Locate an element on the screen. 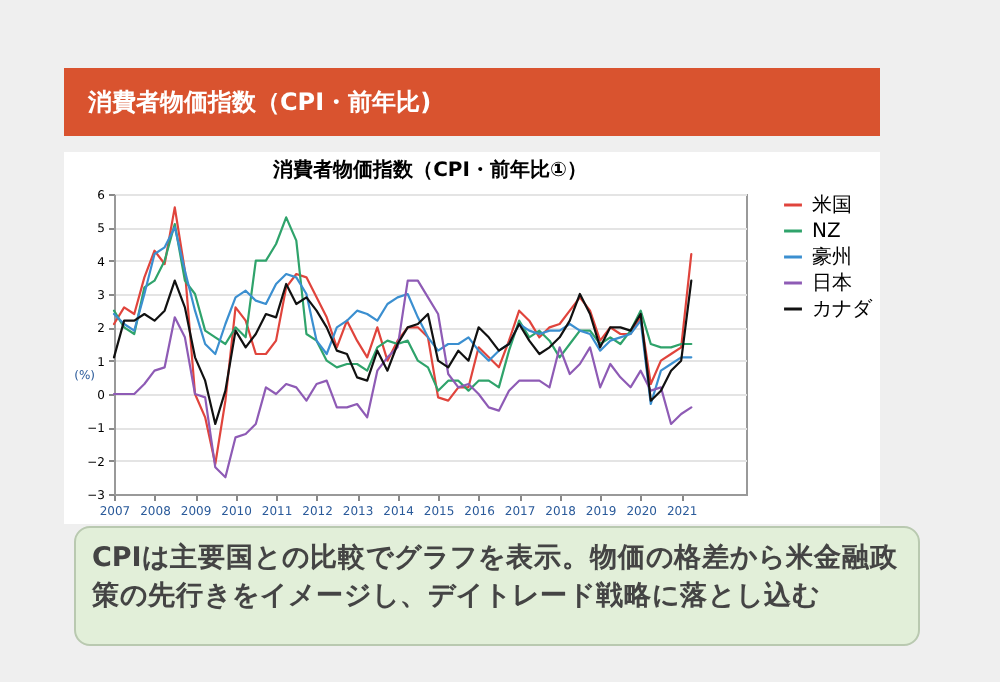  legend-label: カナダ is located at coordinates (843, 309).